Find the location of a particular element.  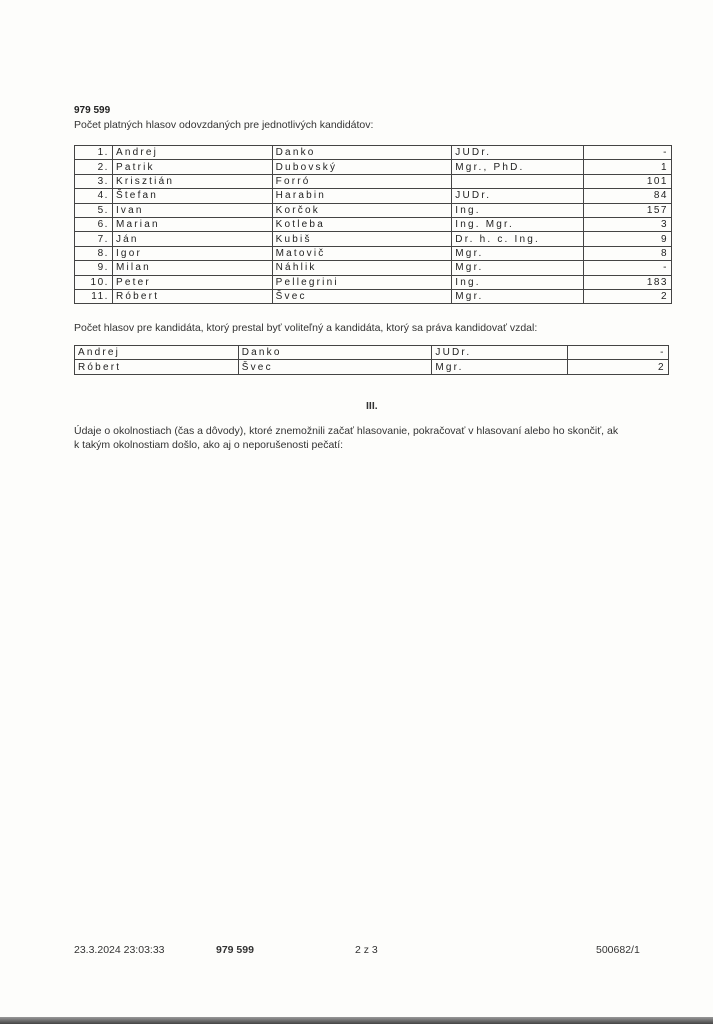

table-row: 5. Ivan Korčok Ing. 157 is located at coordinates (373, 210).